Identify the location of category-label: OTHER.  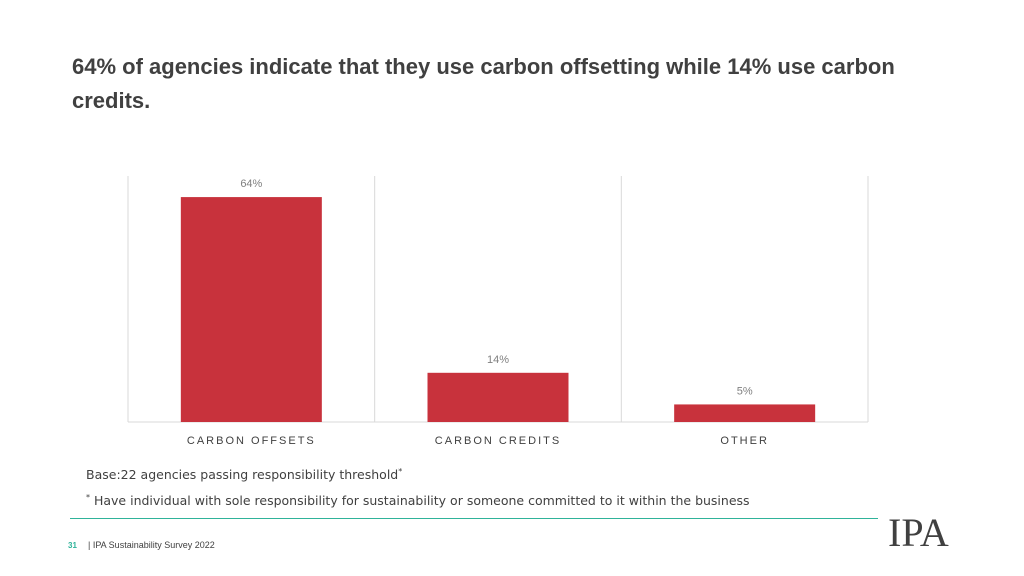
(744, 441).